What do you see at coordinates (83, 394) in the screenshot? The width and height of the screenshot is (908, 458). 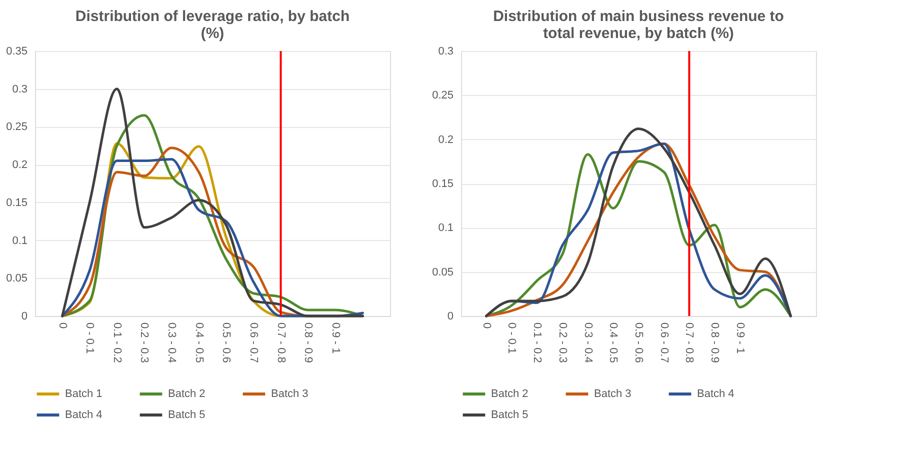 I see `legend-label: Batch 1` at bounding box center [83, 394].